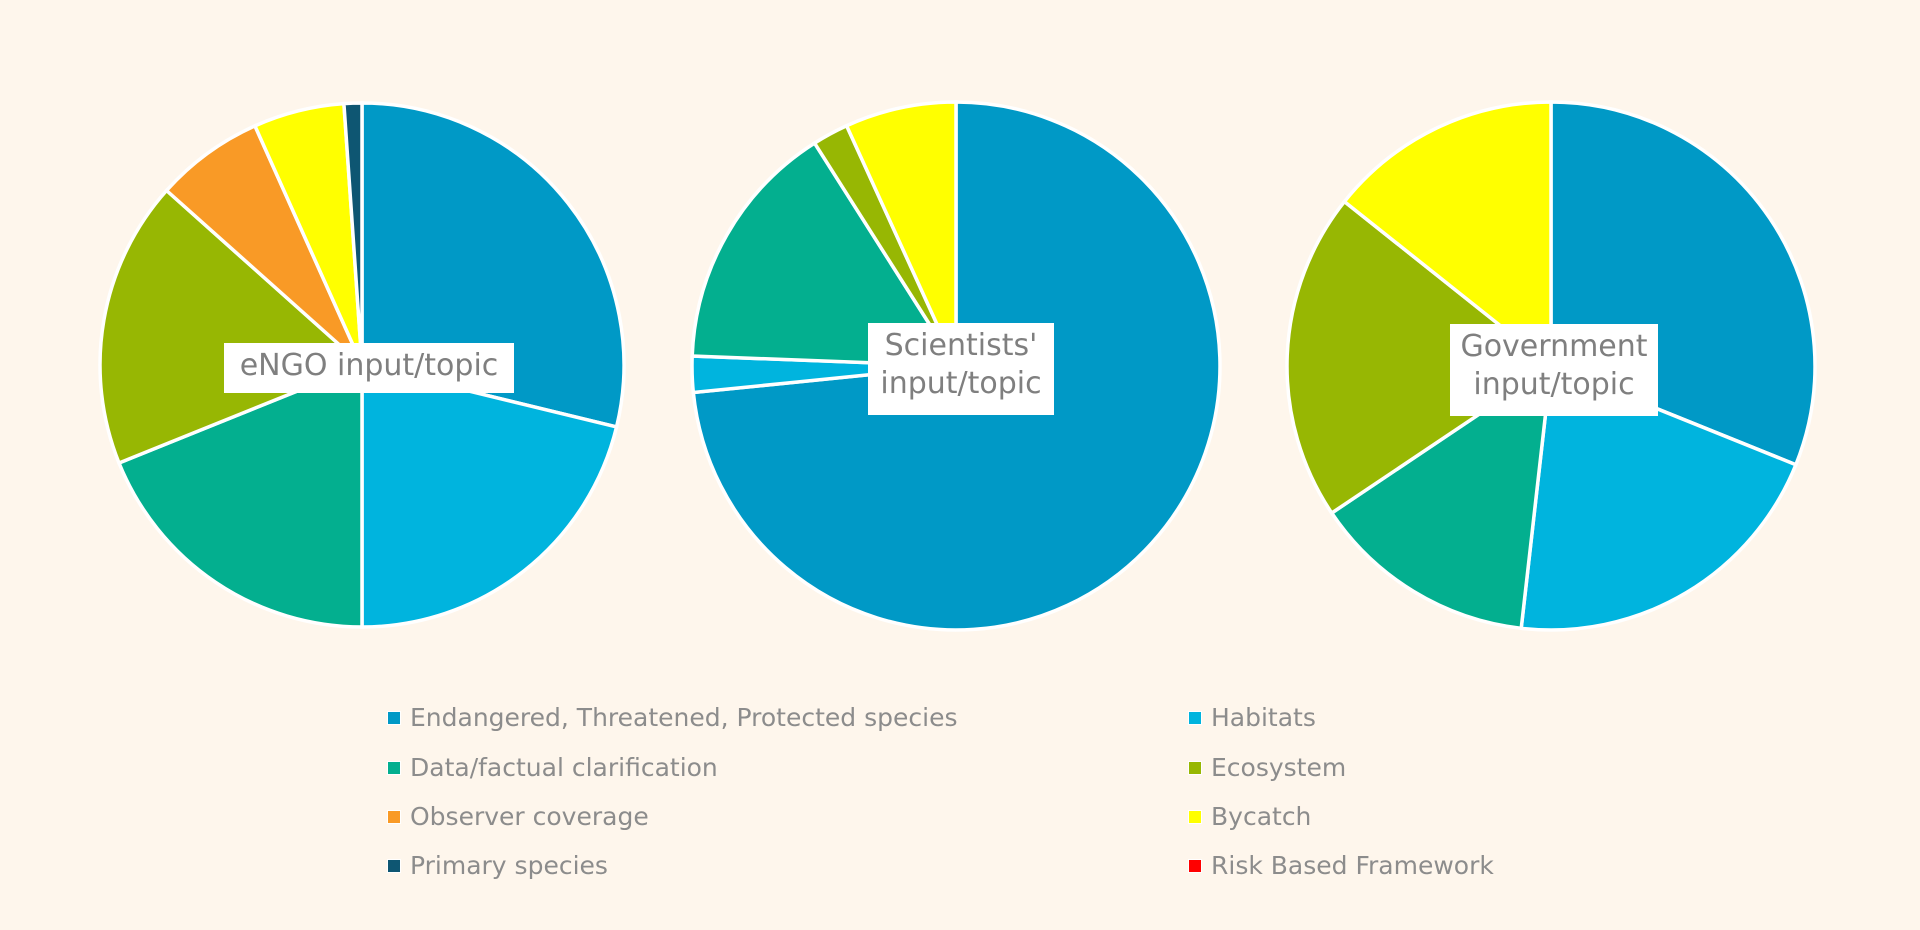 This screenshot has height=930, width=1920. I want to click on legend-item: Risk Based Framework, so click(1341, 865).